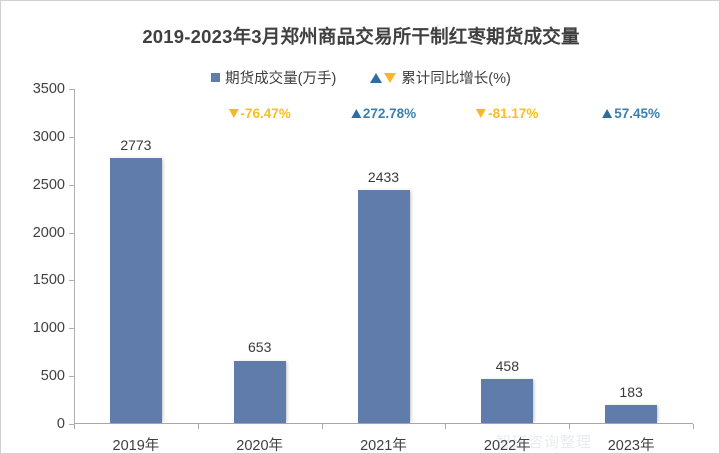 The width and height of the screenshot is (720, 454). Describe the element at coordinates (507, 446) in the screenshot. I see `x-axis-tick-label: 2022年` at that location.